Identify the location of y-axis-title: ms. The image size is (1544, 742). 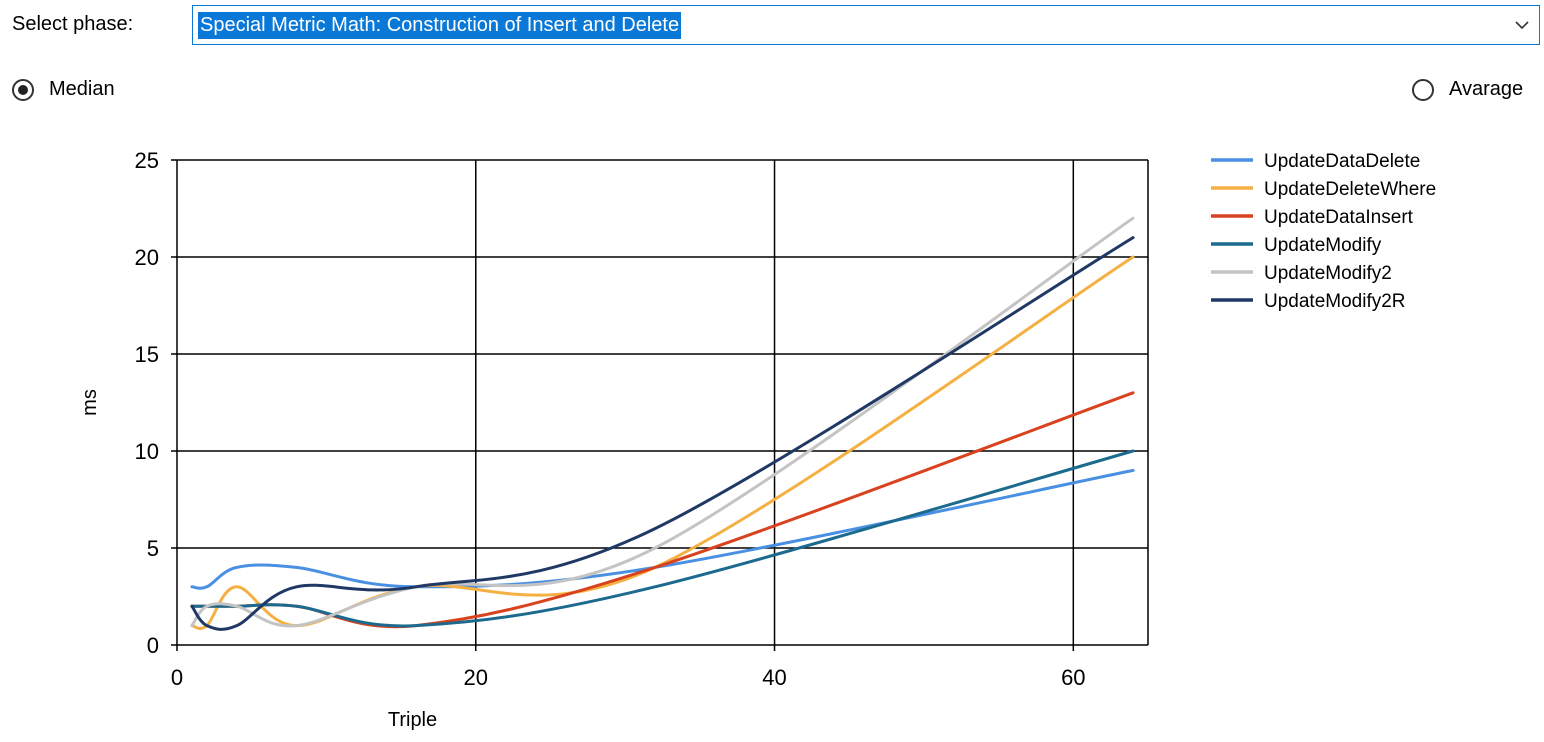
(90, 402).